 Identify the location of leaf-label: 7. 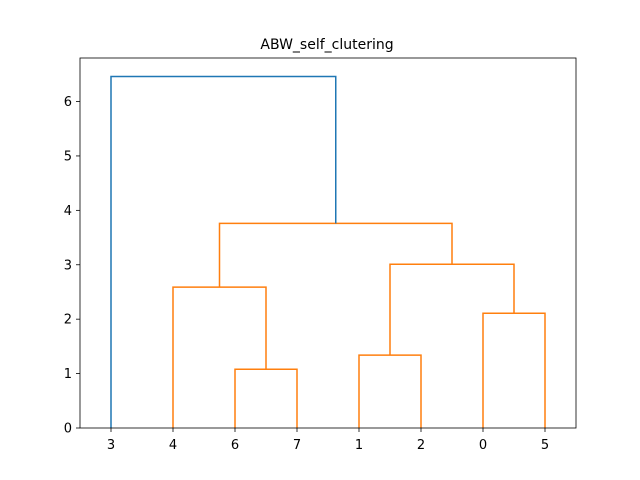
(297, 445).